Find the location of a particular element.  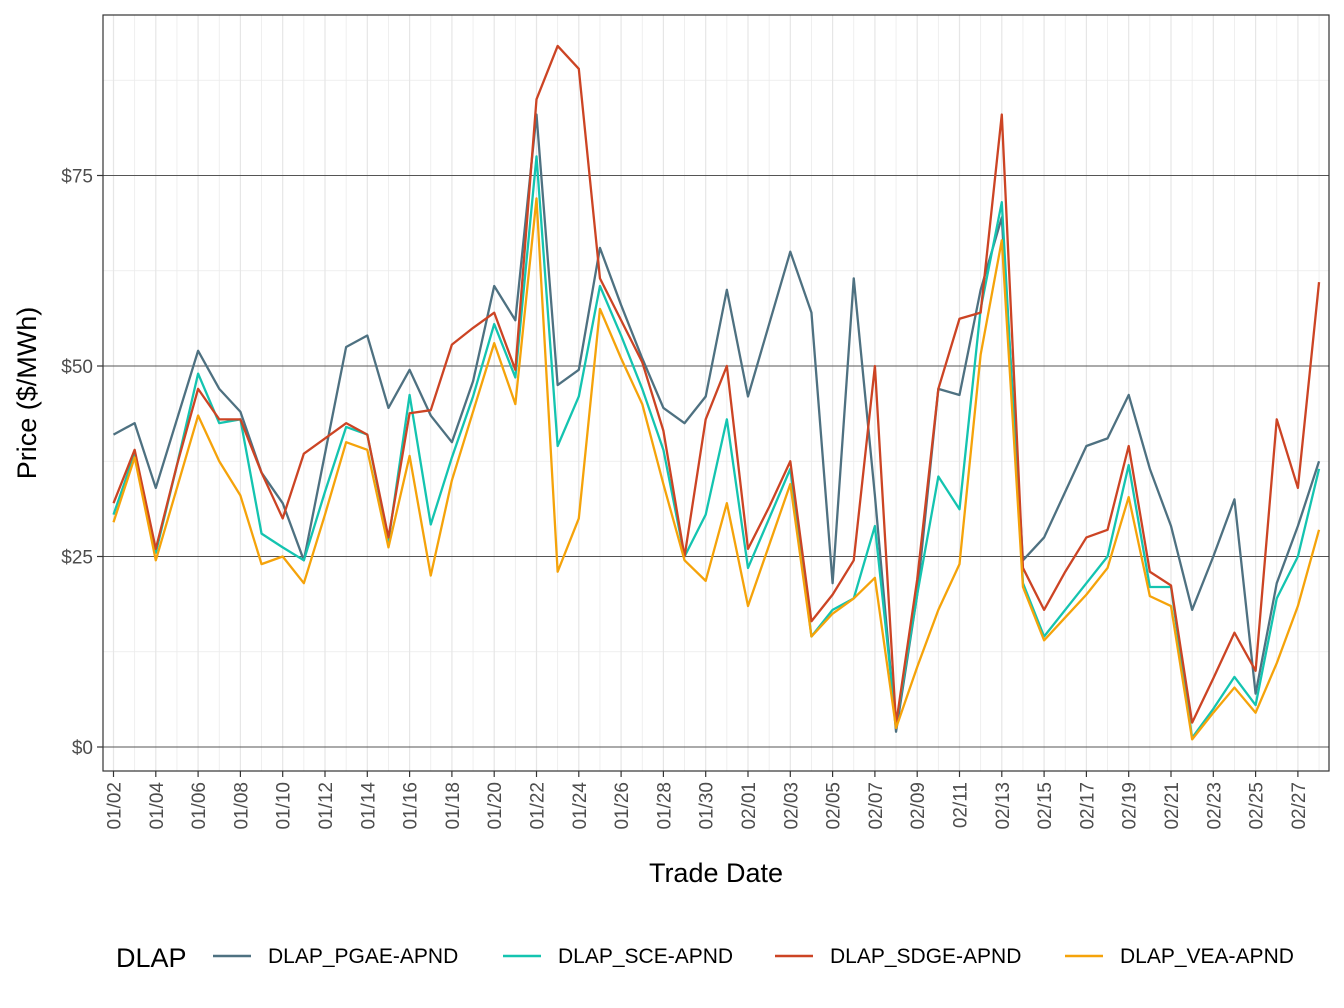

x-tick-label: 02/13 is located at coordinates (1003, 806).